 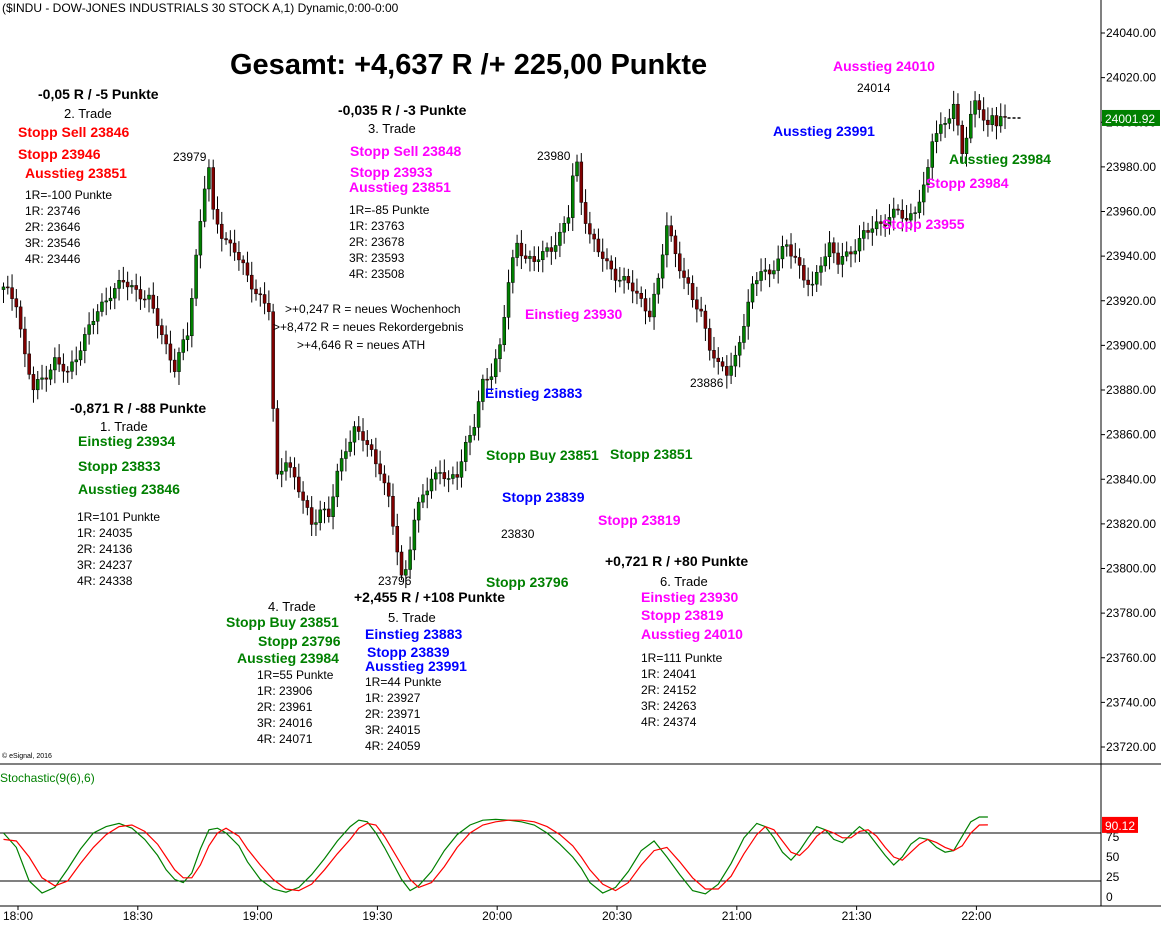 What do you see at coordinates (707, 383) in the screenshot?
I see `annotation-p23886: 23886` at bounding box center [707, 383].